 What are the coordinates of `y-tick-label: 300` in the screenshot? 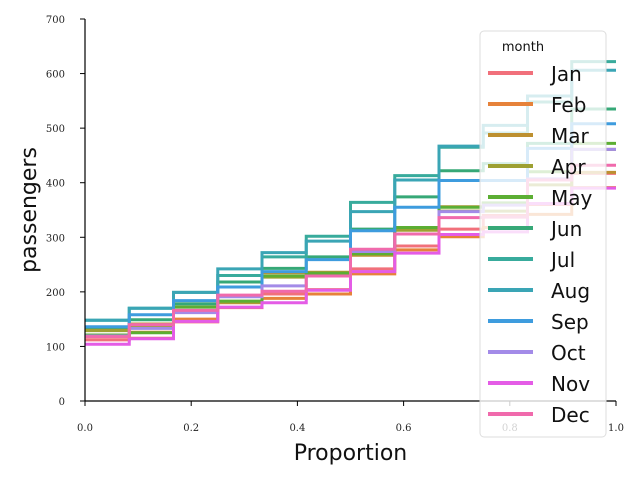 It's located at (55, 238).